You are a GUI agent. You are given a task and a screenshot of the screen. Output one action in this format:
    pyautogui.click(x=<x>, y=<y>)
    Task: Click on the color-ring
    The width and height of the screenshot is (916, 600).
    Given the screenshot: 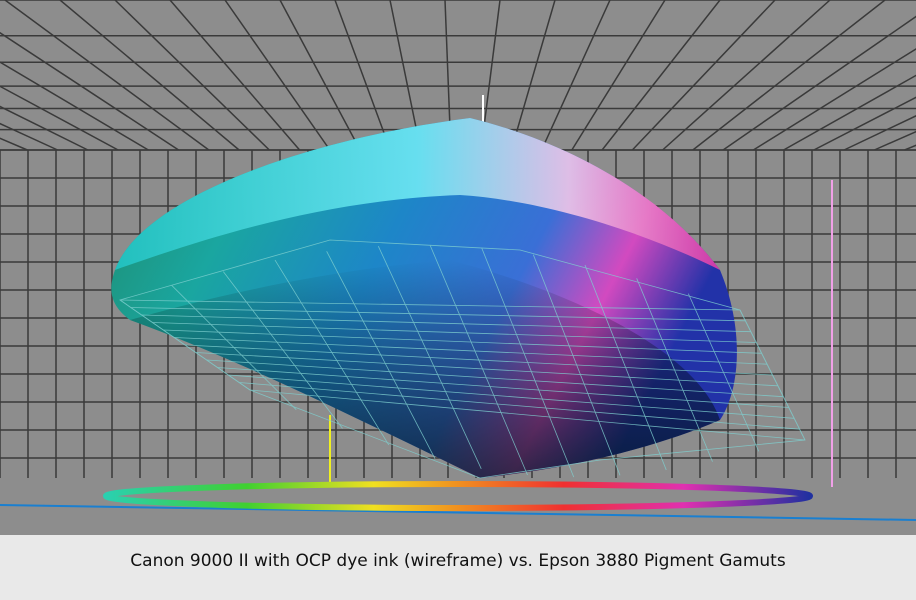 What is the action you would take?
    pyautogui.click(x=458, y=496)
    